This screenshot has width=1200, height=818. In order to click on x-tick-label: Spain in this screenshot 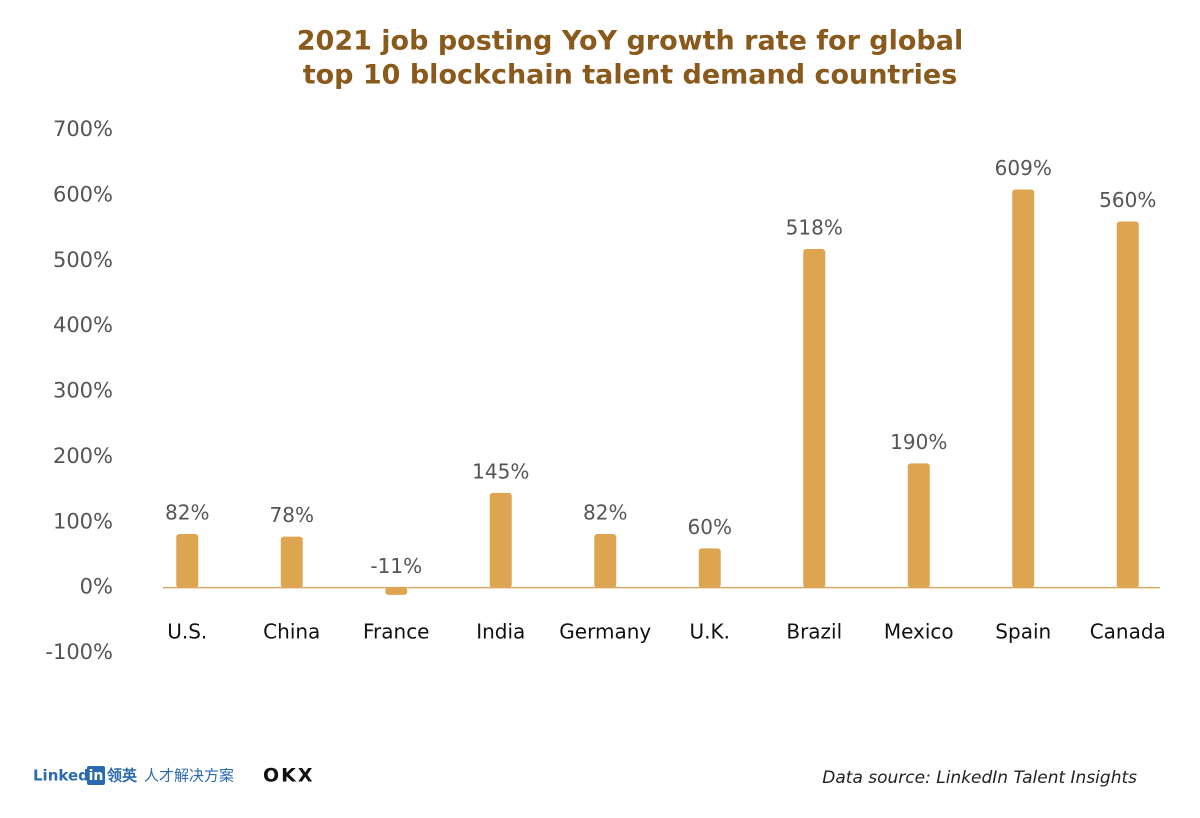, I will do `click(1023, 632)`.